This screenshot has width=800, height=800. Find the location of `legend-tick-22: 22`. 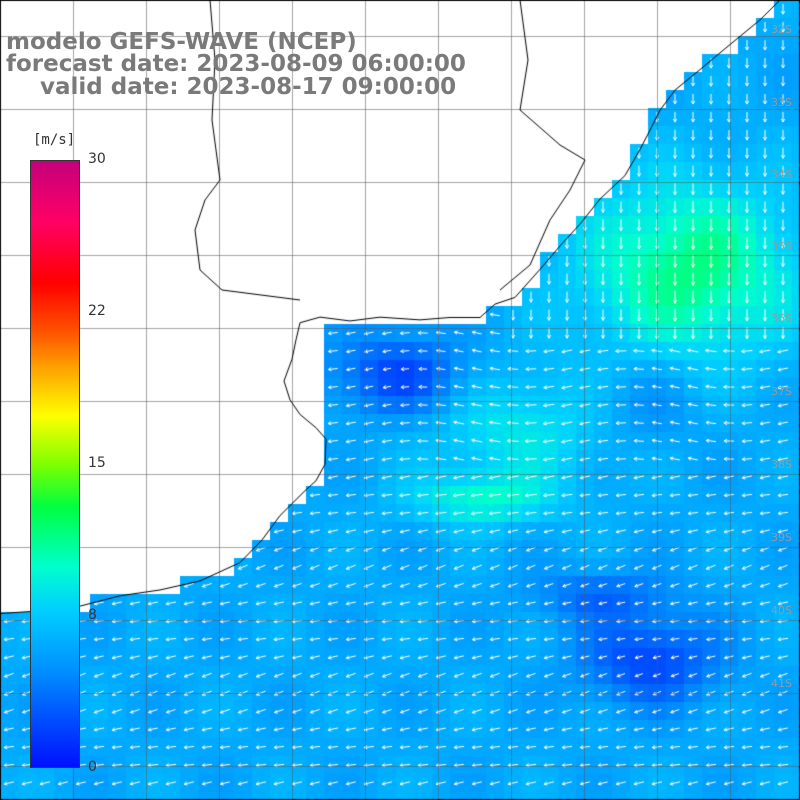

legend-tick-22: 22 is located at coordinates (97, 311).